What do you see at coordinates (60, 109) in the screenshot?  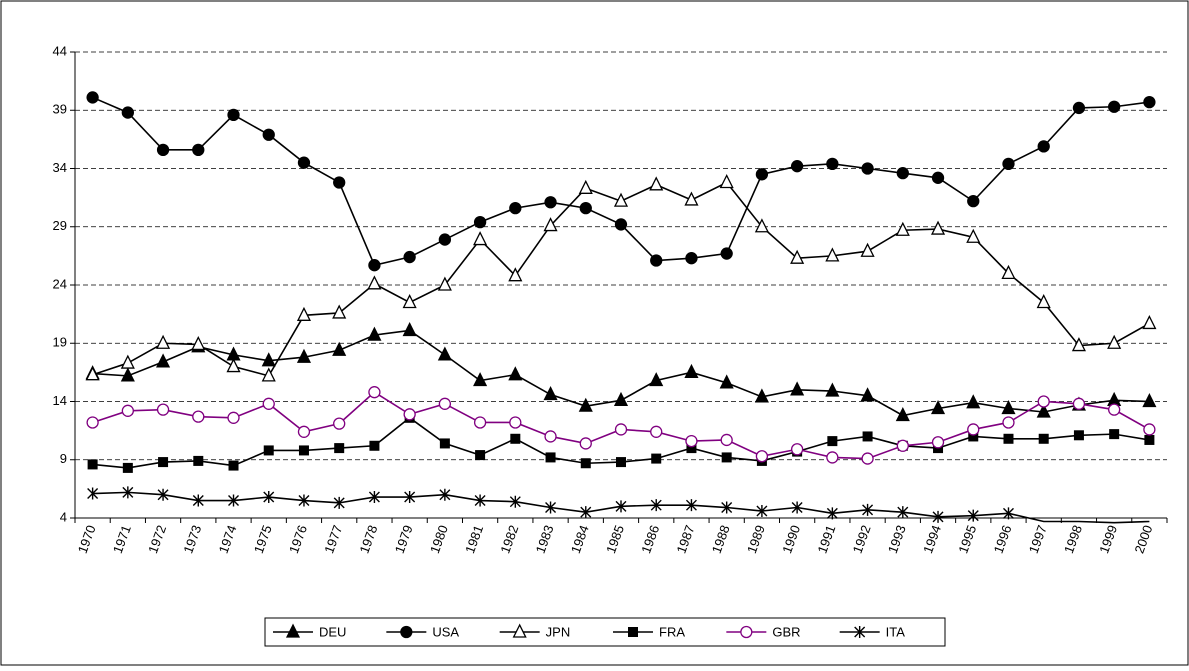 I see `y-tick-label: 39` at bounding box center [60, 109].